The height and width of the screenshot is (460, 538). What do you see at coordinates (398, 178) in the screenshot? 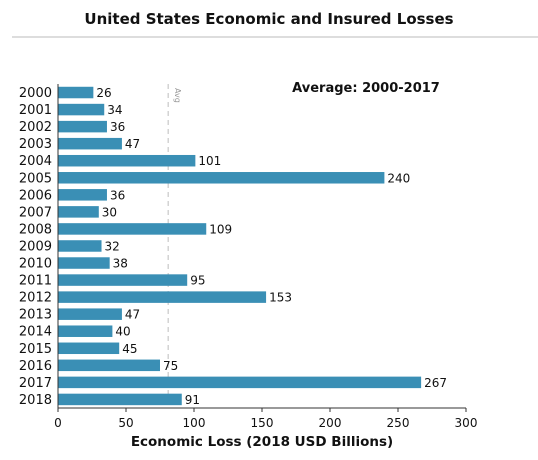
I see `value-label-2005: 240` at bounding box center [398, 178].